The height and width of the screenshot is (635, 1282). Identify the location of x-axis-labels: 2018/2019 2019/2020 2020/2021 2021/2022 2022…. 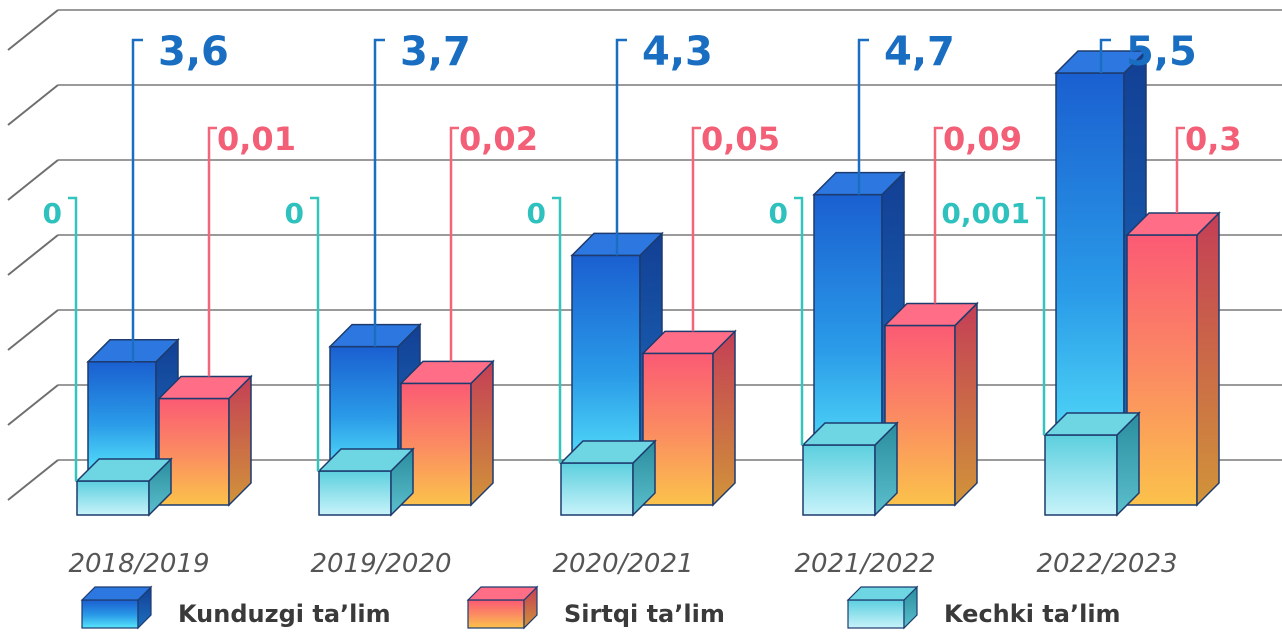
(622, 564).